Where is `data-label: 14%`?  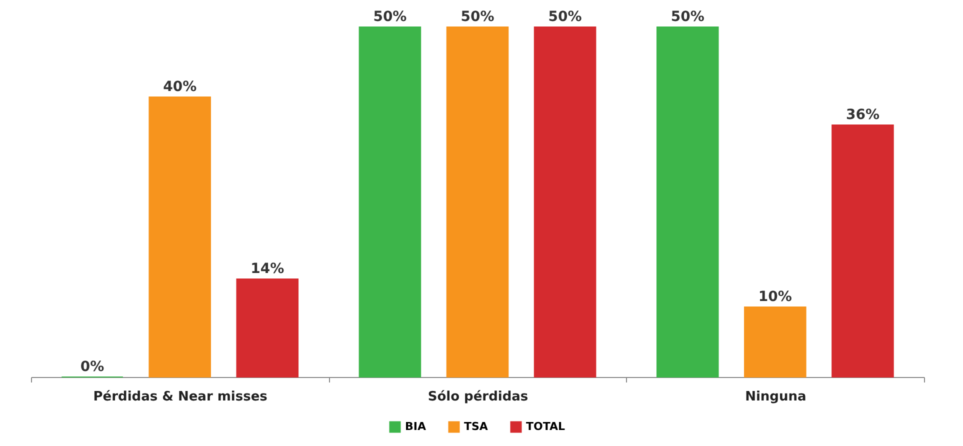
data-label: 14% is located at coordinates (267, 269).